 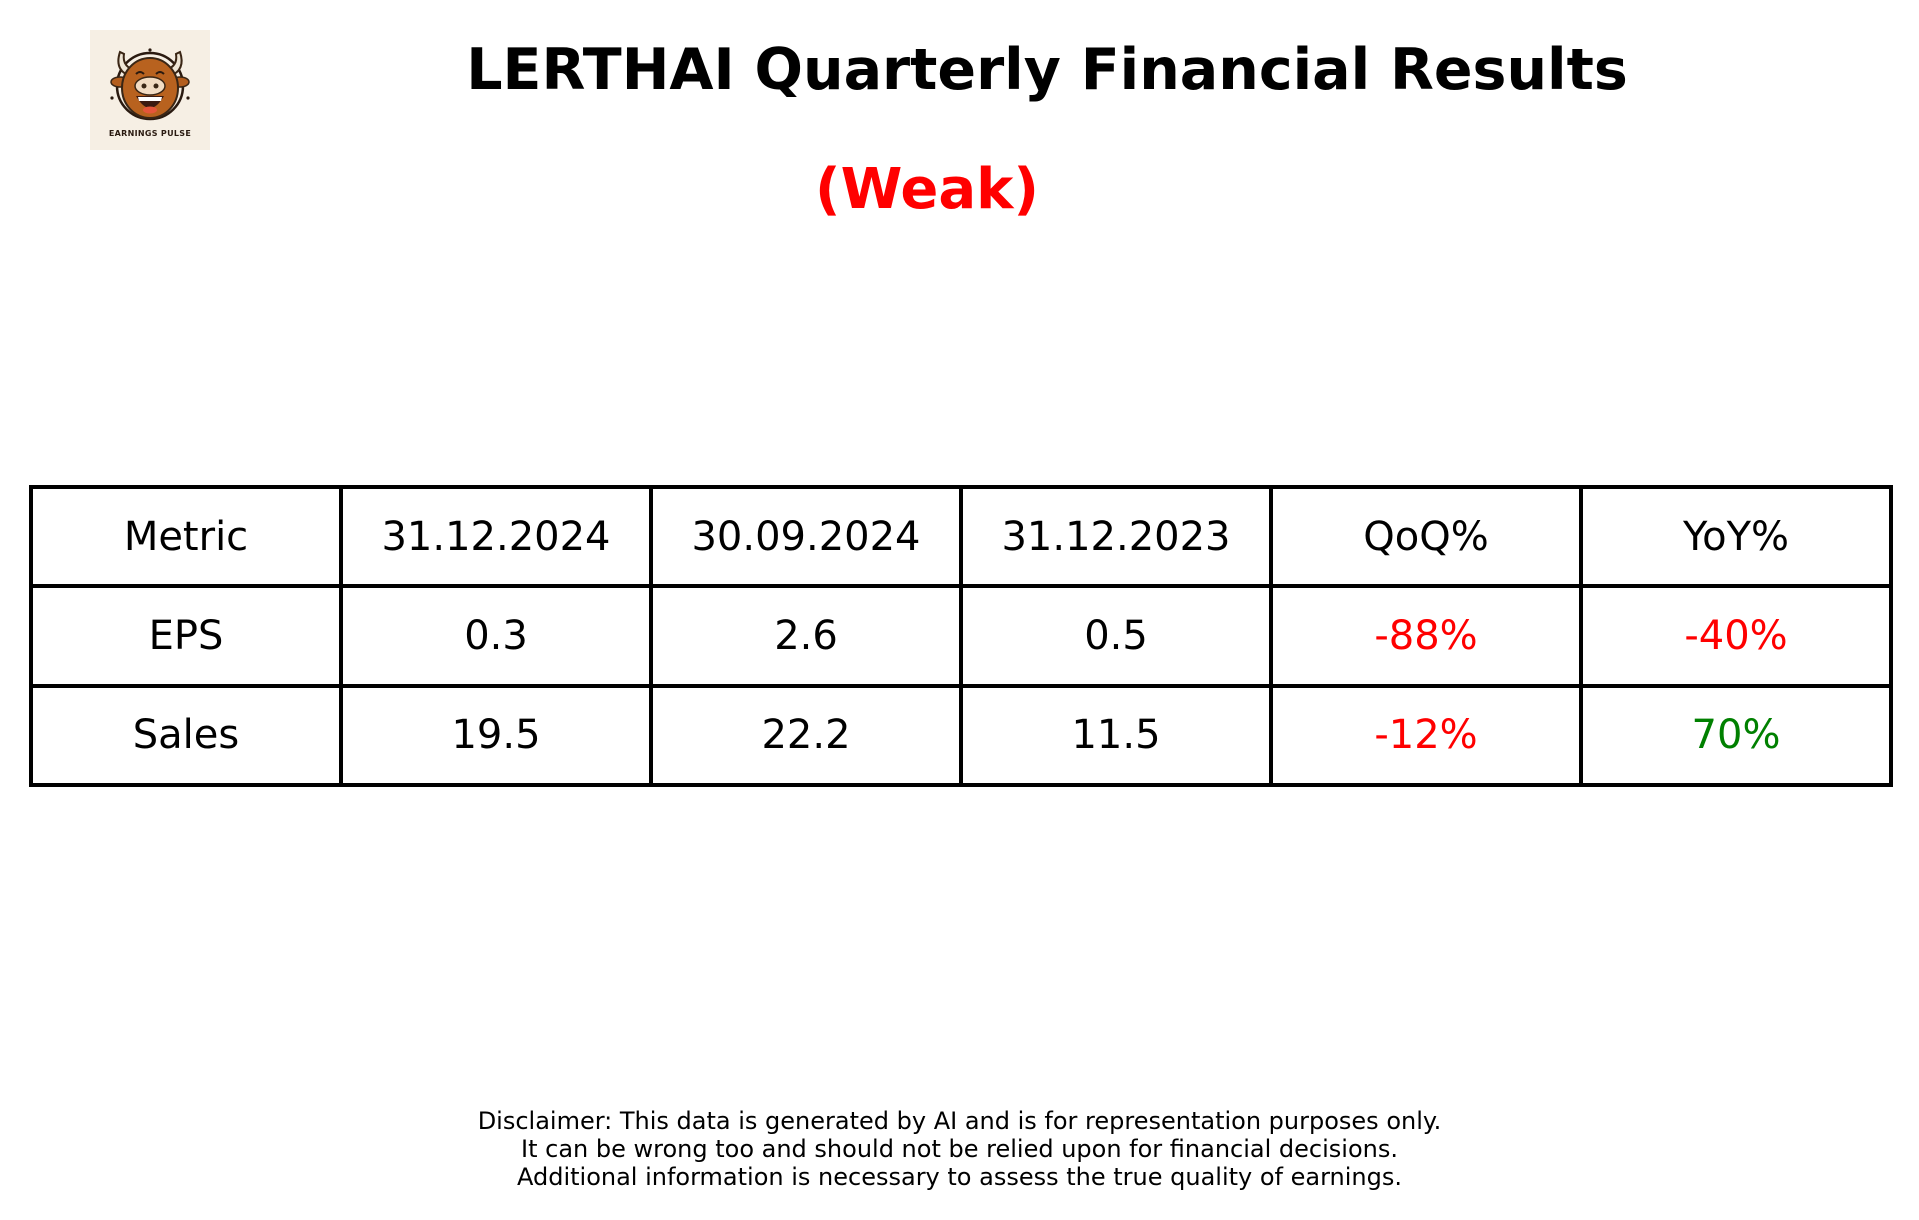 What do you see at coordinates (186, 735) in the screenshot?
I see `row-metric: Sales` at bounding box center [186, 735].